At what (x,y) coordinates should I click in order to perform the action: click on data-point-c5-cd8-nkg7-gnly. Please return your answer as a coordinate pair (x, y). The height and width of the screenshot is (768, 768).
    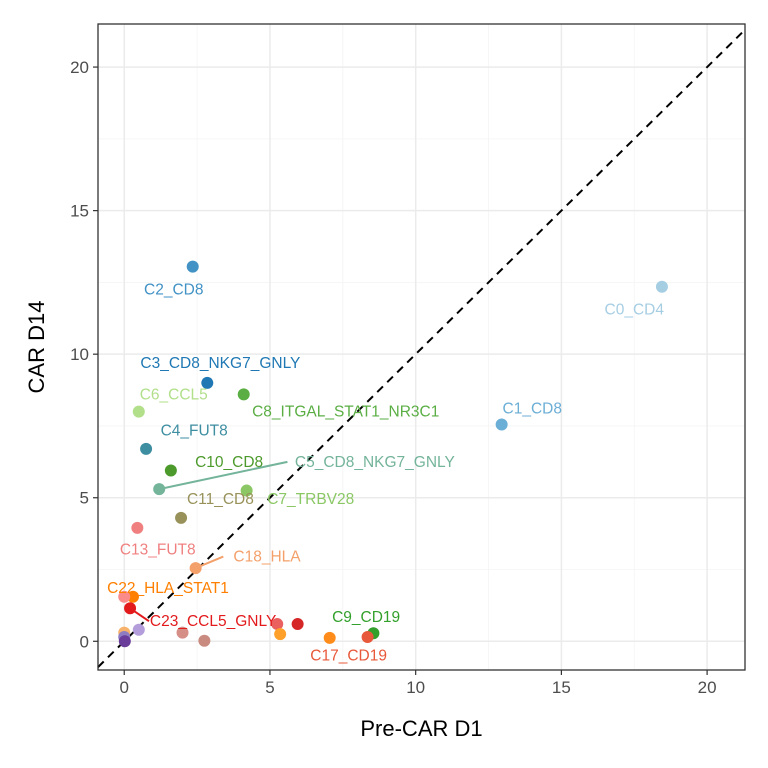
    Looking at the image, I should click on (159, 489).